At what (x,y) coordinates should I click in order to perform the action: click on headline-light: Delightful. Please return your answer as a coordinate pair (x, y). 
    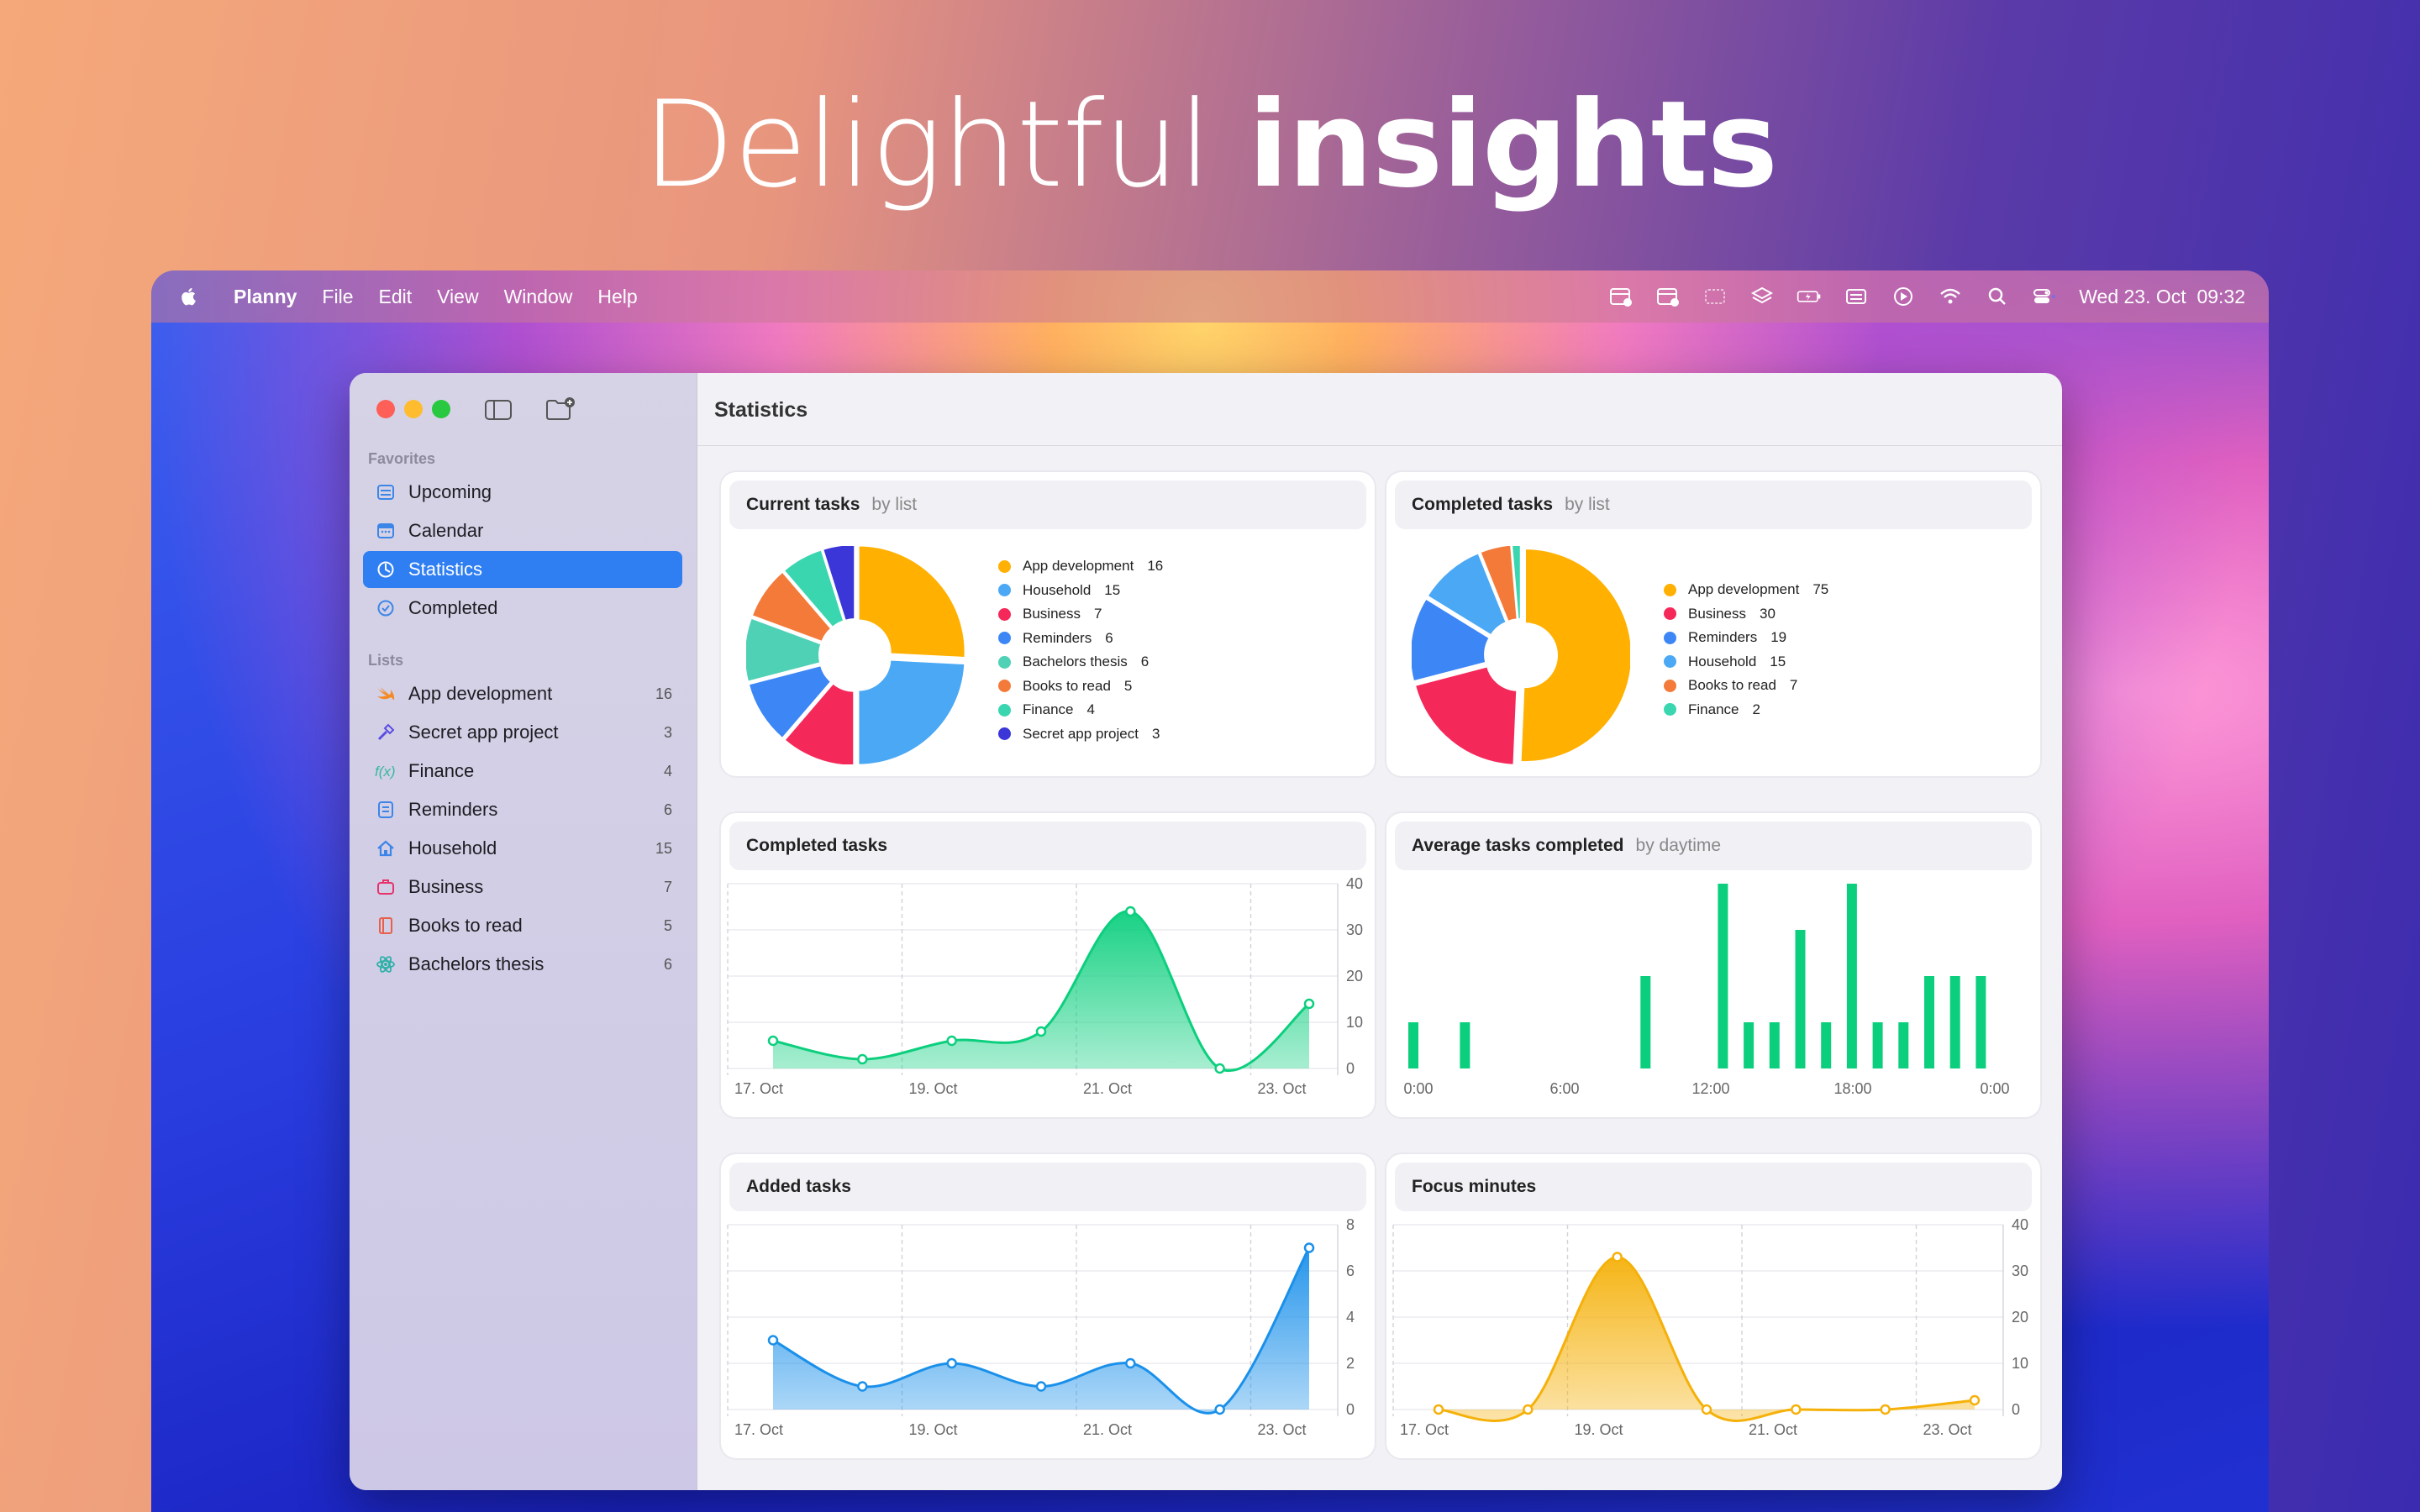
    Looking at the image, I should click on (927, 145).